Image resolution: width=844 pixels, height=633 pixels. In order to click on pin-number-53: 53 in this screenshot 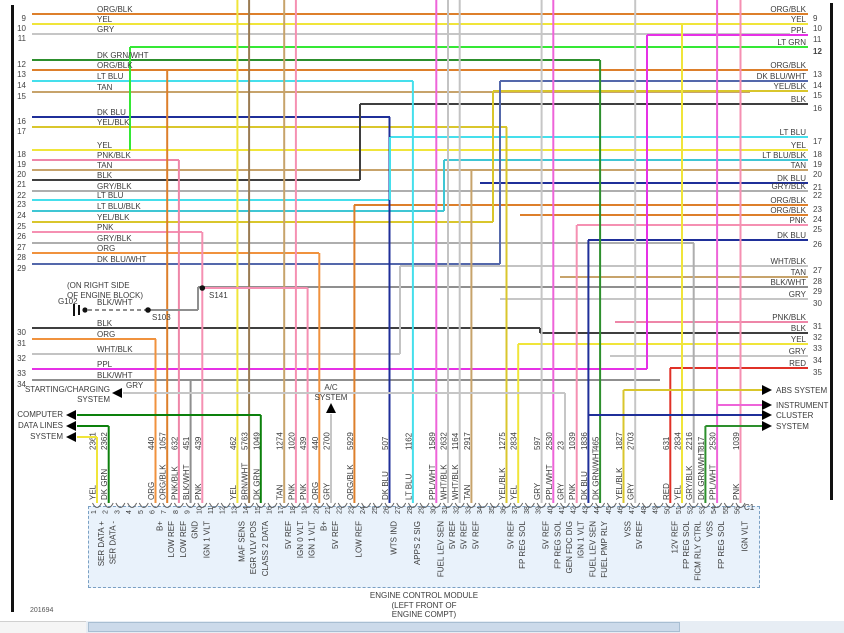, I will do `click(702, 510)`.